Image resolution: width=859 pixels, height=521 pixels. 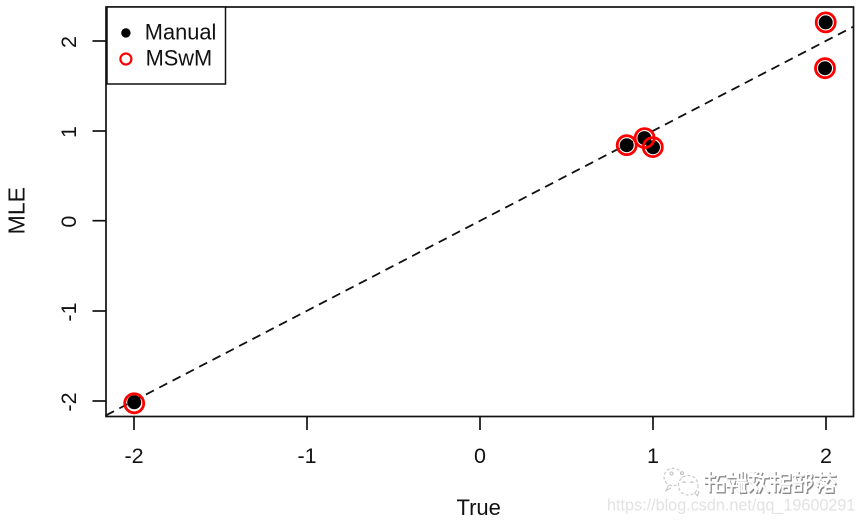 I want to click on svg-text: Manual, so click(x=181, y=32).